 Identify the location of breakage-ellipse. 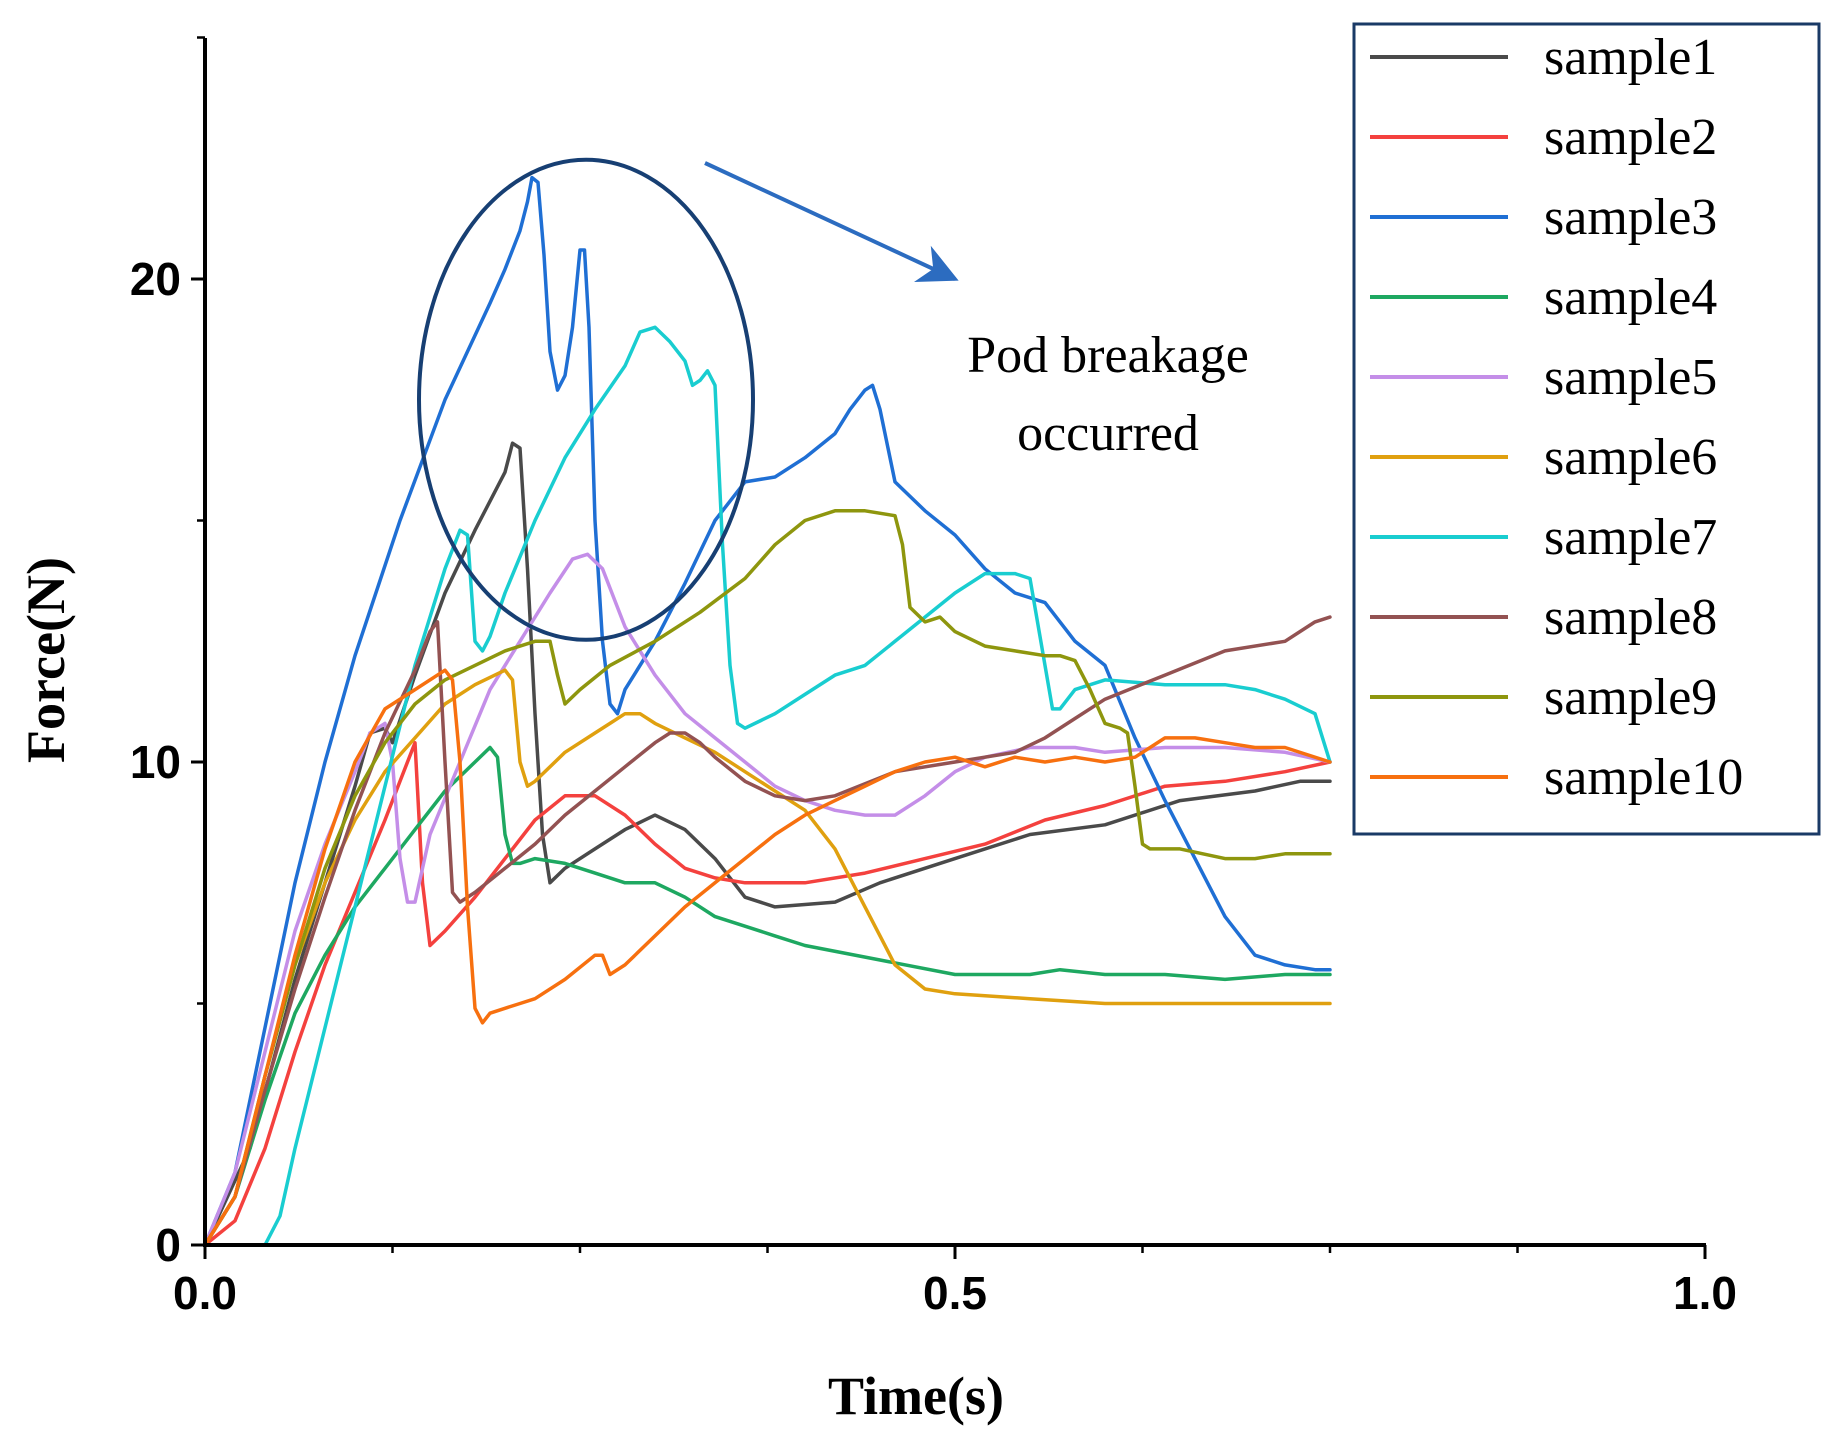
(586, 399).